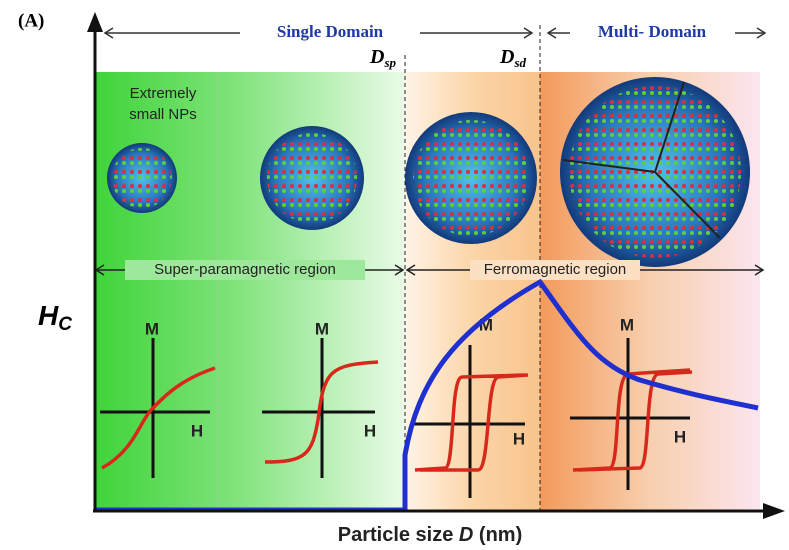 The height and width of the screenshot is (550, 789). Describe the element at coordinates (330, 31) in the screenshot. I see `single-domain: Single Domain` at that location.